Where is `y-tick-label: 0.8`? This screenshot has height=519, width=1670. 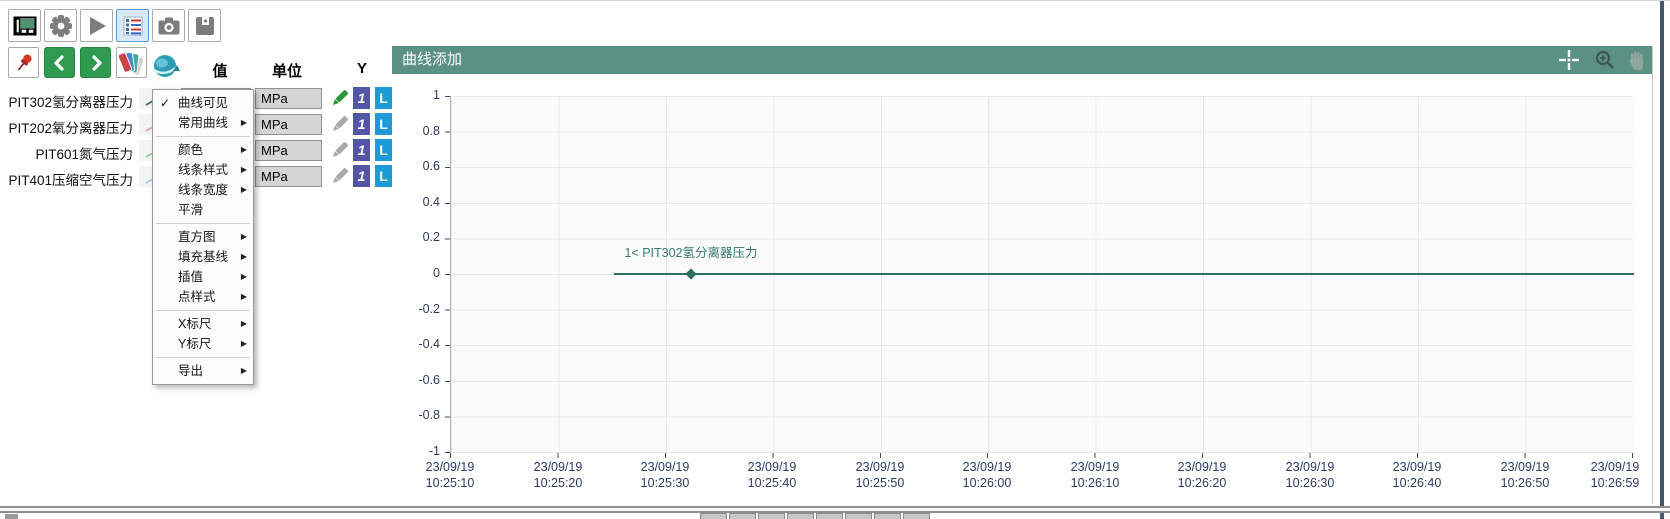 y-tick-label: 0.8 is located at coordinates (431, 131).